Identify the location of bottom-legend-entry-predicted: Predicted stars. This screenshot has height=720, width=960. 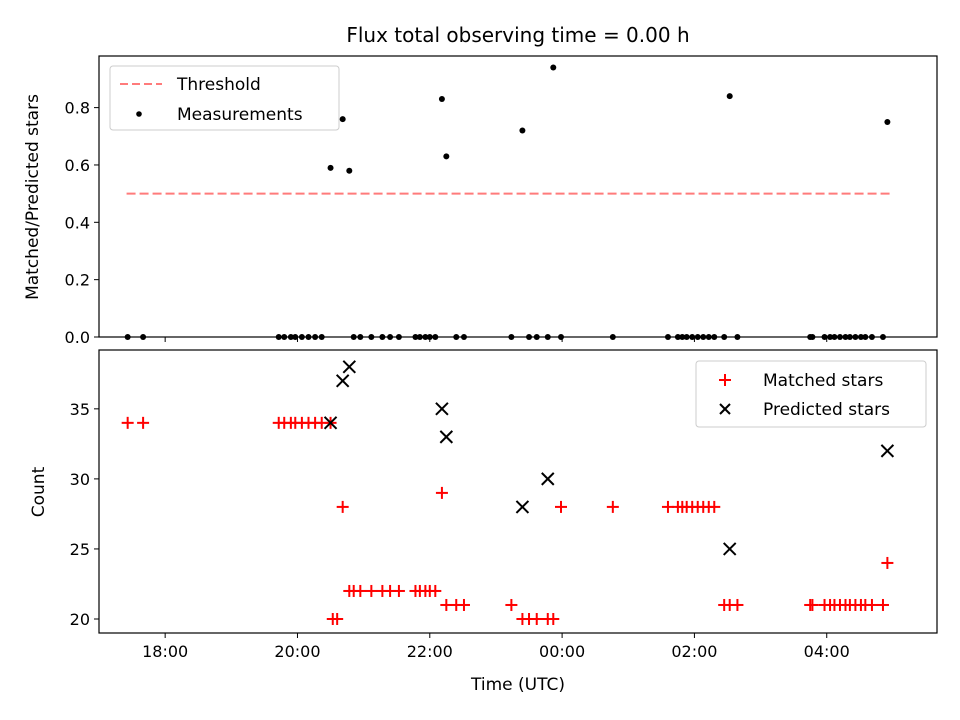
(826, 410).